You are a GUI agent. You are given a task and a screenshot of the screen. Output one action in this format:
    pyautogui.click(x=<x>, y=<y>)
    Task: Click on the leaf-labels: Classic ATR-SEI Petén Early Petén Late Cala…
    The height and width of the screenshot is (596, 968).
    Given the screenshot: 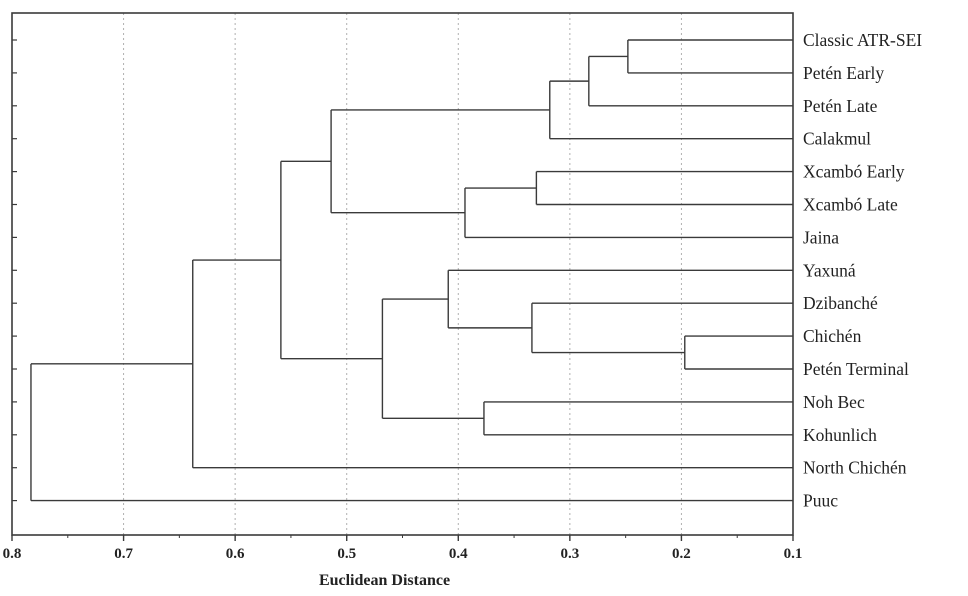 What is the action you would take?
    pyautogui.click(x=862, y=270)
    